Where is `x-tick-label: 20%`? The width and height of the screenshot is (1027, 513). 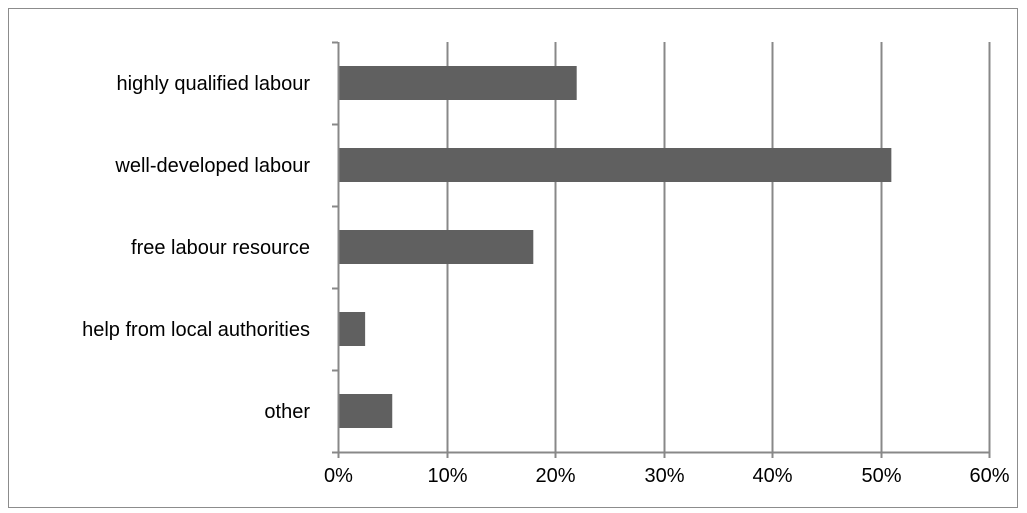 x-tick-label: 20% is located at coordinates (555, 476).